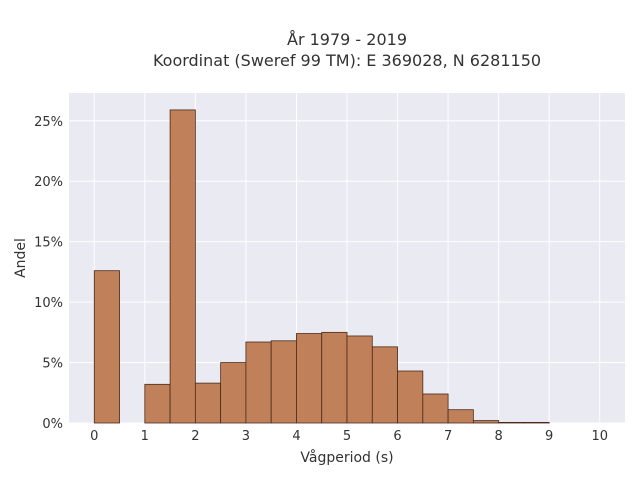  I want to click on x-tick-label: 3, so click(246, 436).